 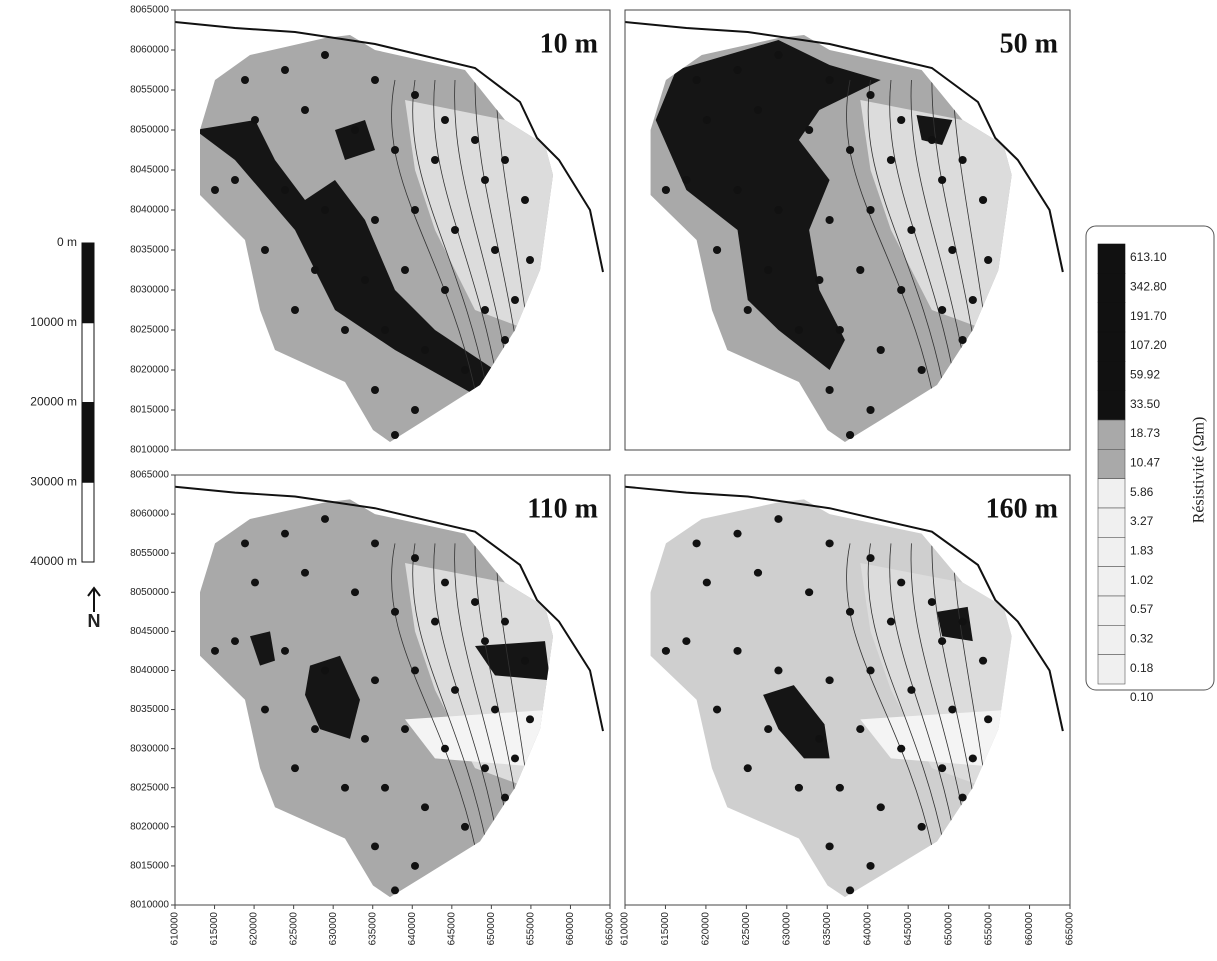 I want to click on x-tick-label: 630000, so click(x=786, y=929).